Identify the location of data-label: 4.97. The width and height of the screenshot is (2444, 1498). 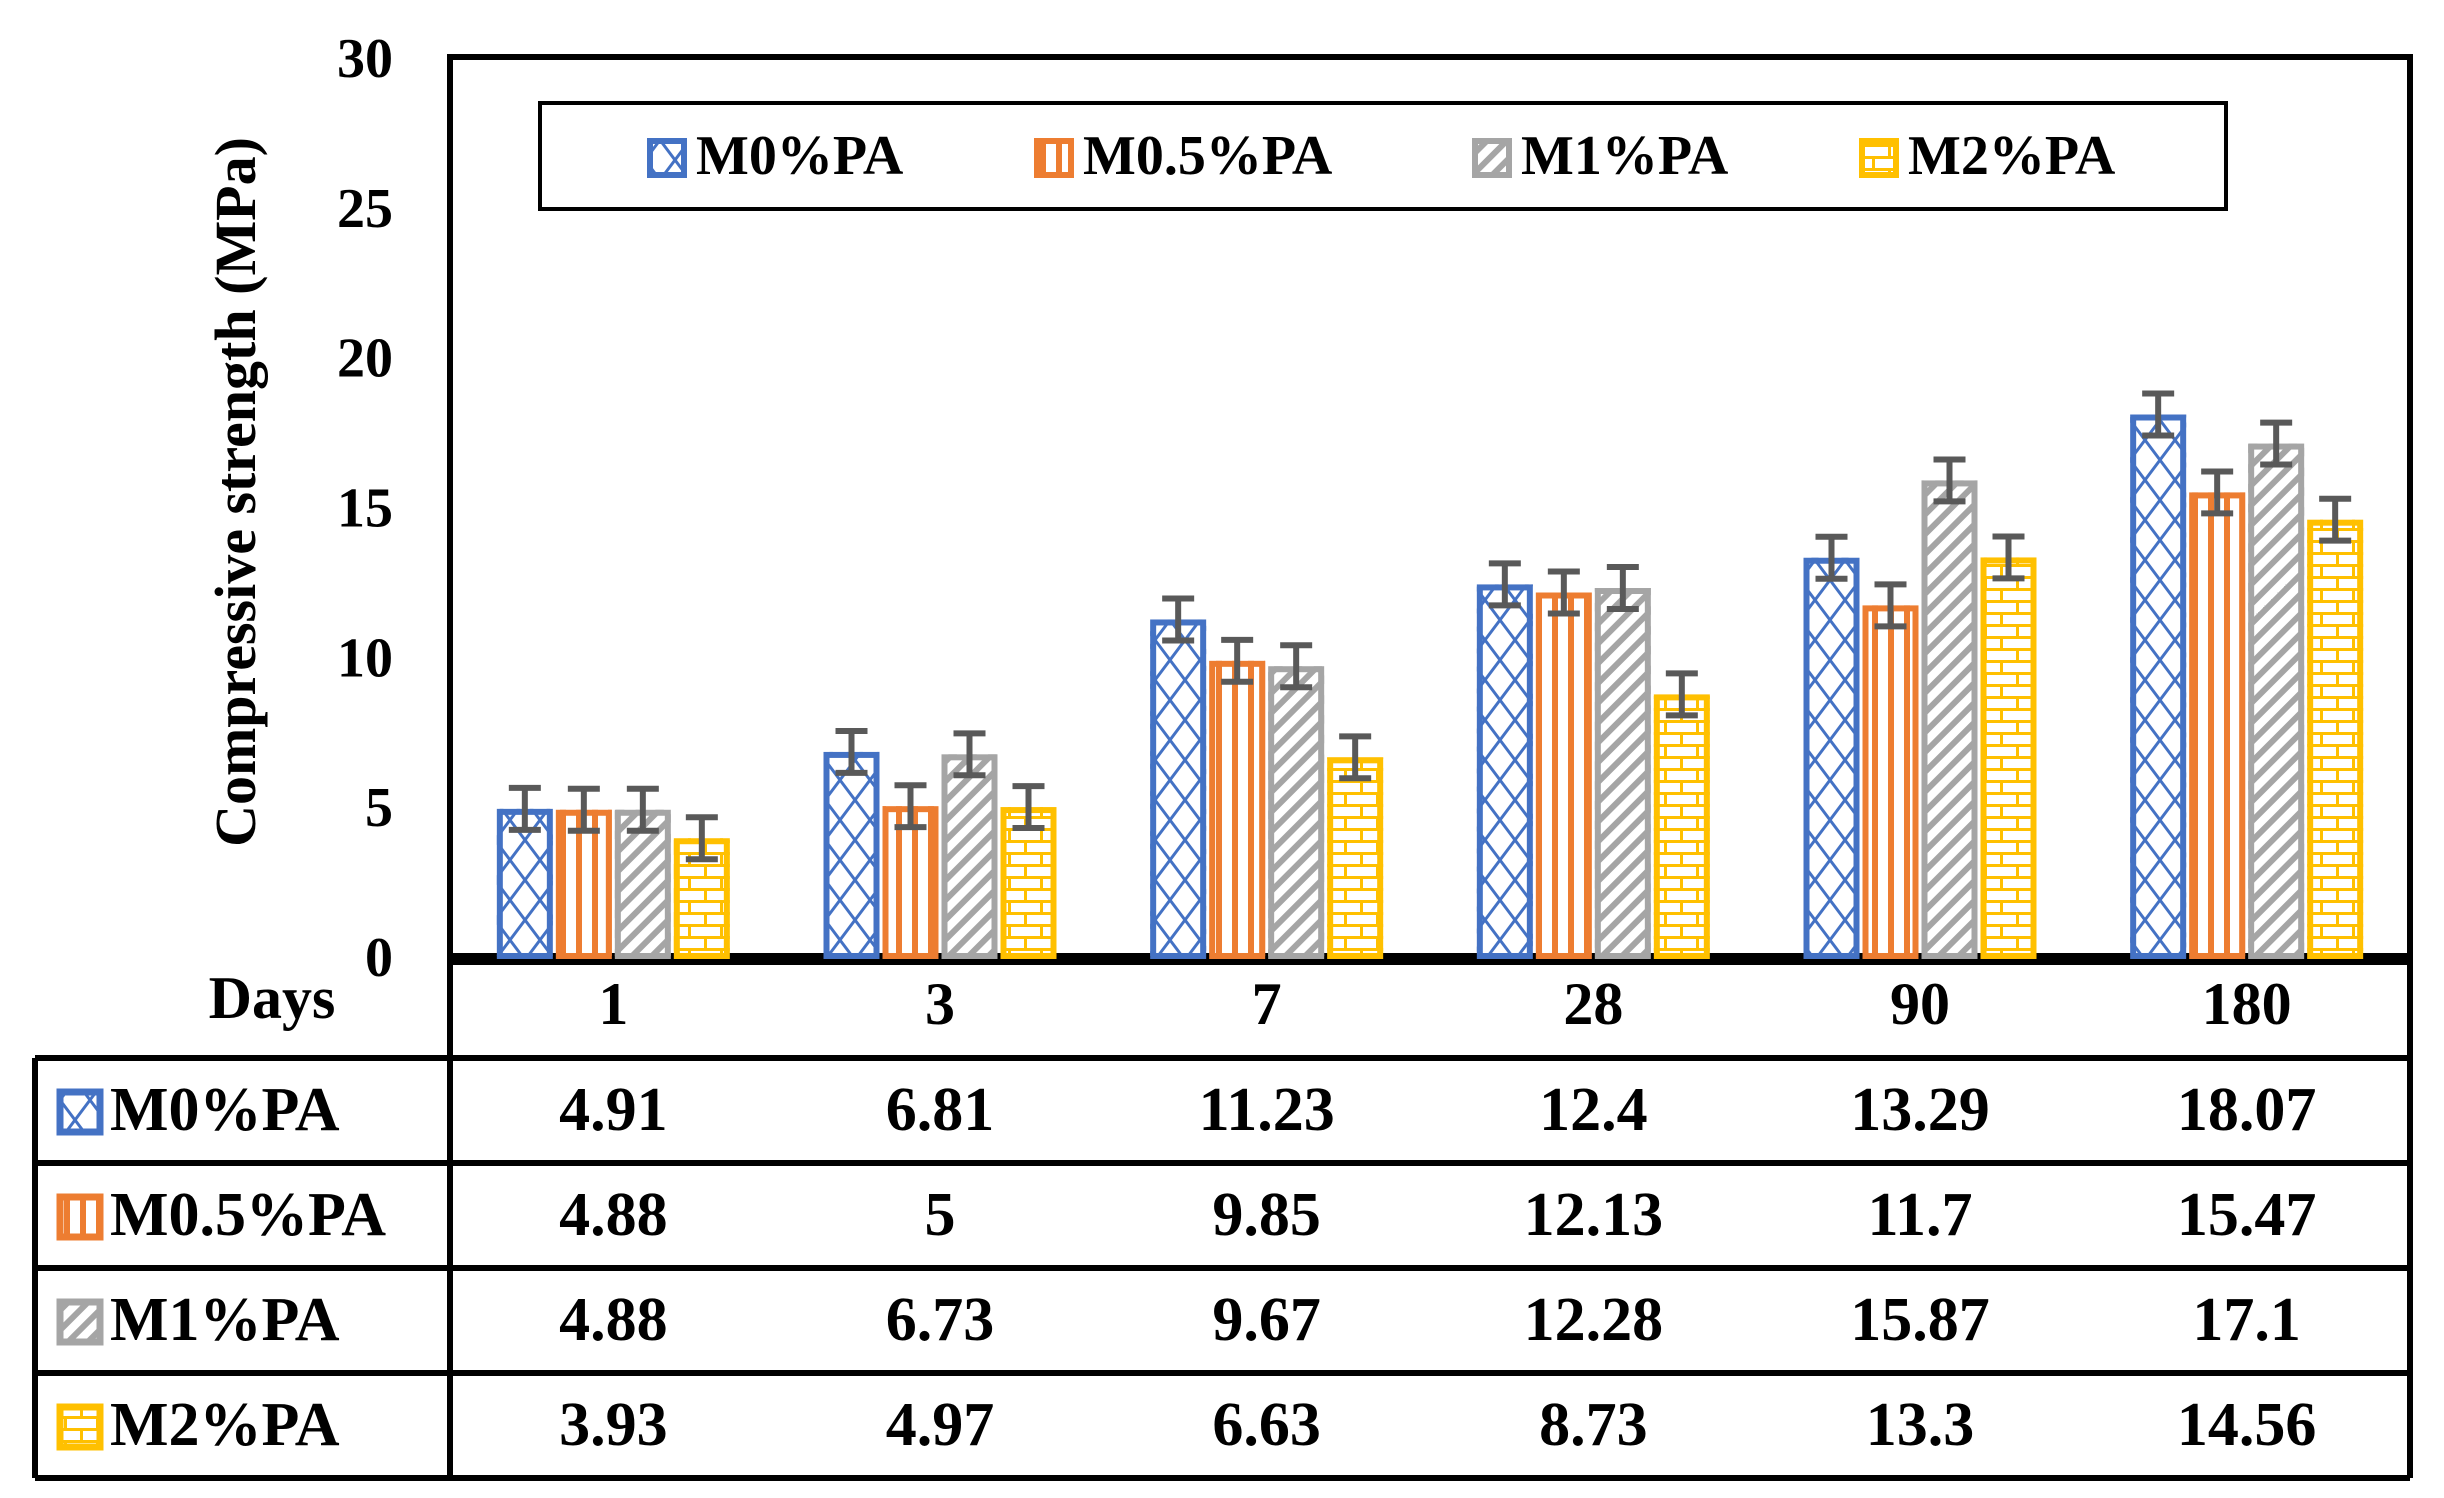
(940, 1425).